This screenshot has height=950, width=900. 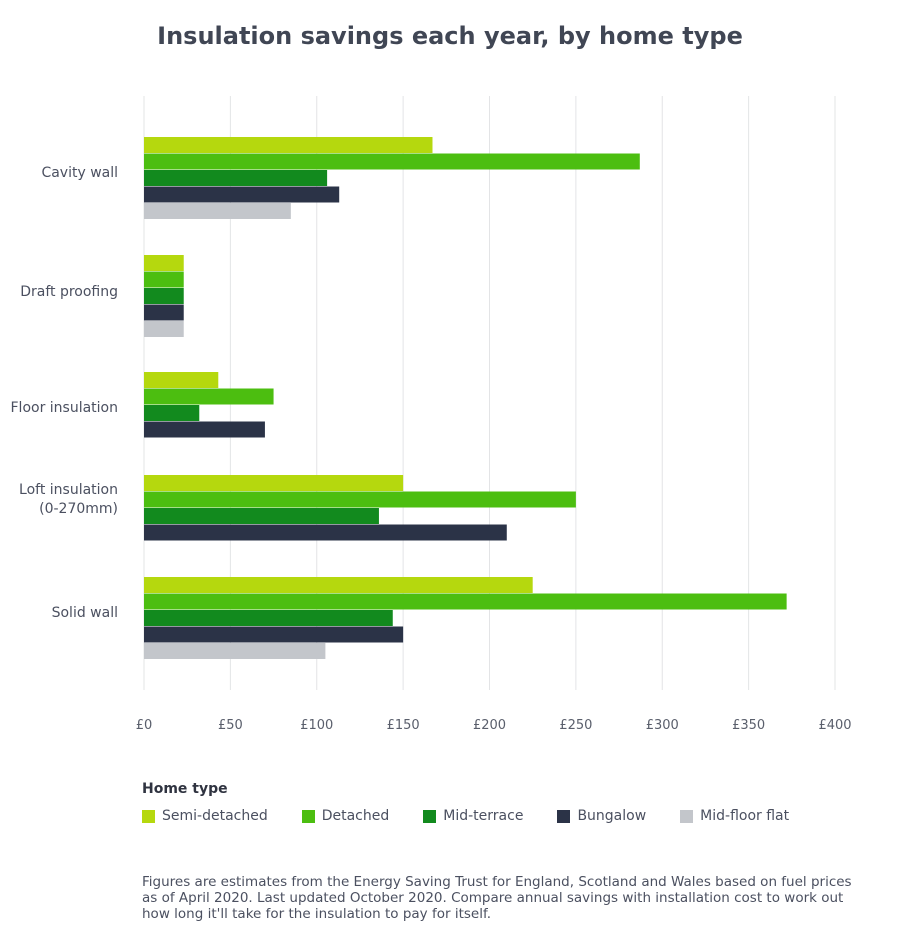 What do you see at coordinates (185, 789) in the screenshot?
I see `legend-title: Home type` at bounding box center [185, 789].